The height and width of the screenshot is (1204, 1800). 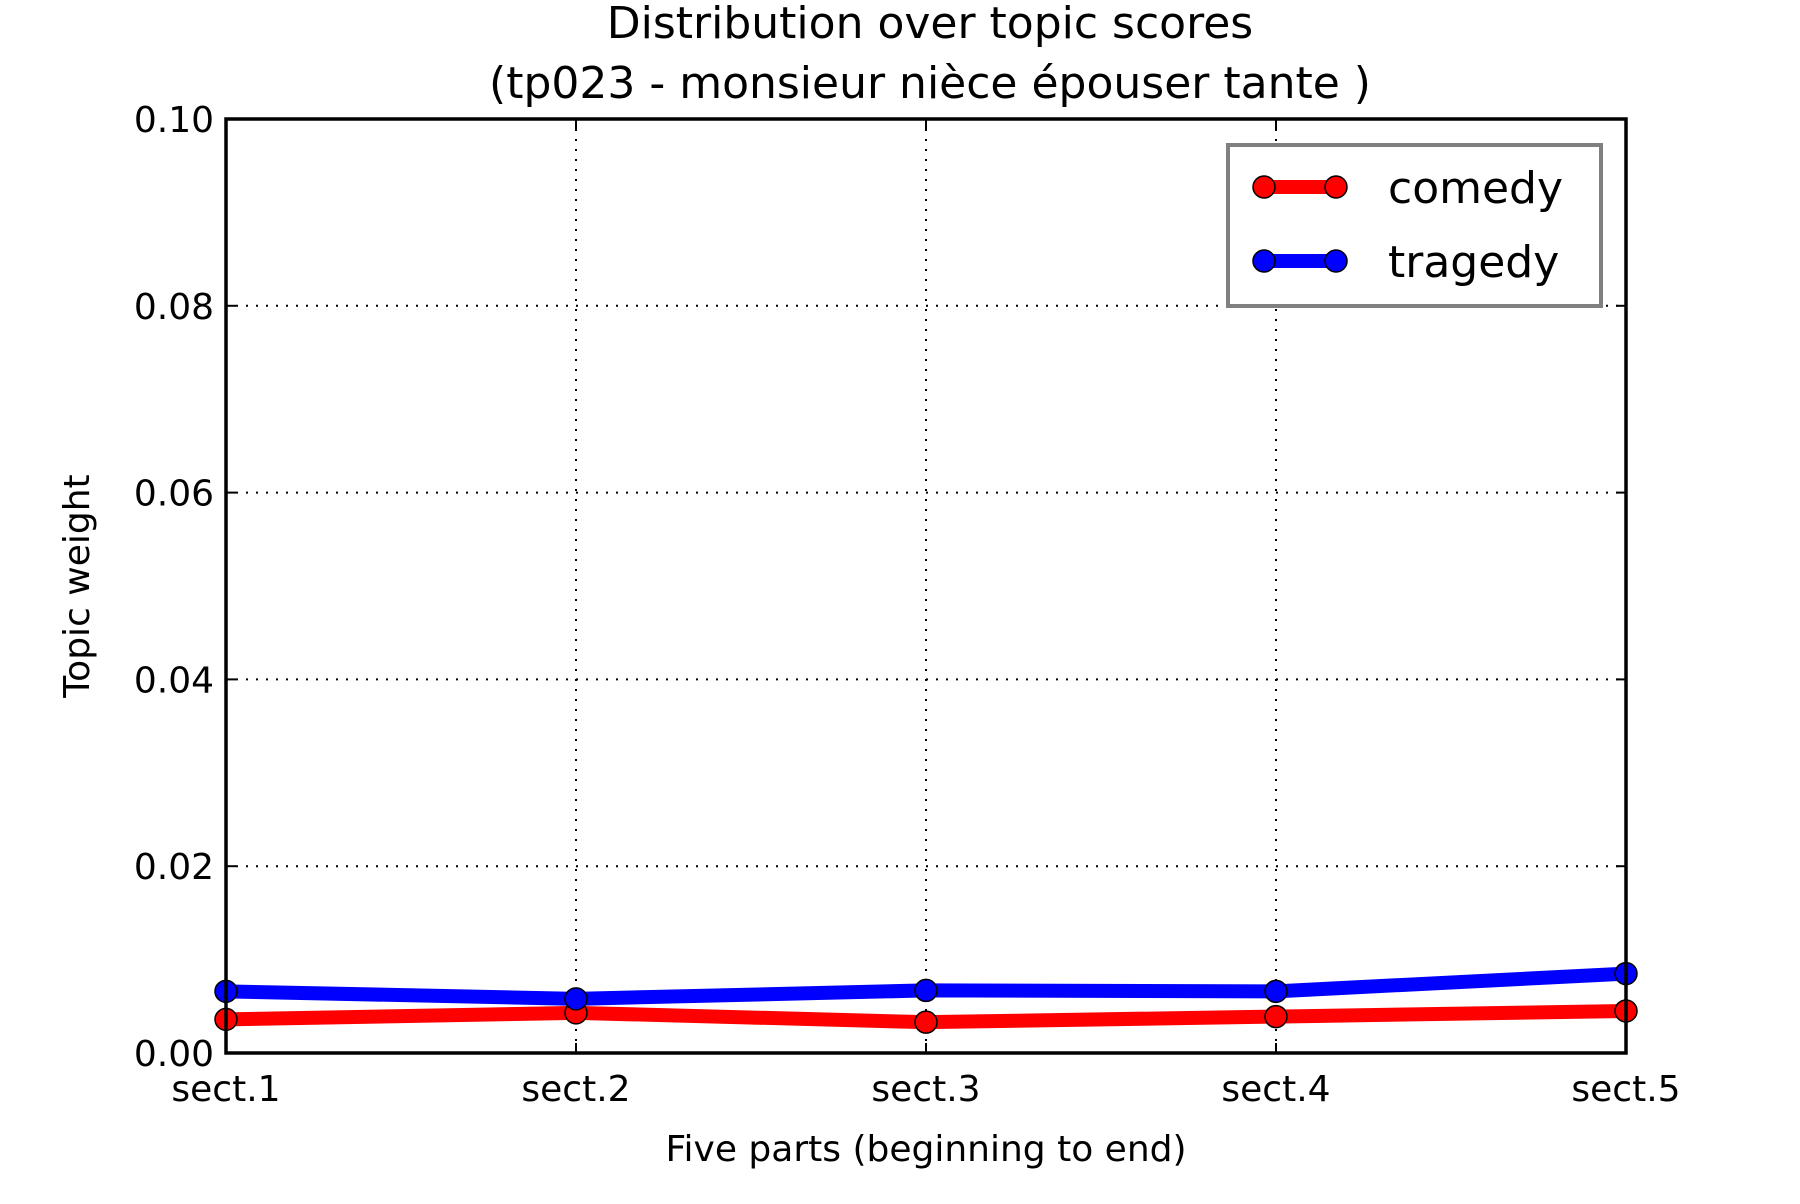 I want to click on x-tick-label: sect.5, so click(x=1625, y=1089).